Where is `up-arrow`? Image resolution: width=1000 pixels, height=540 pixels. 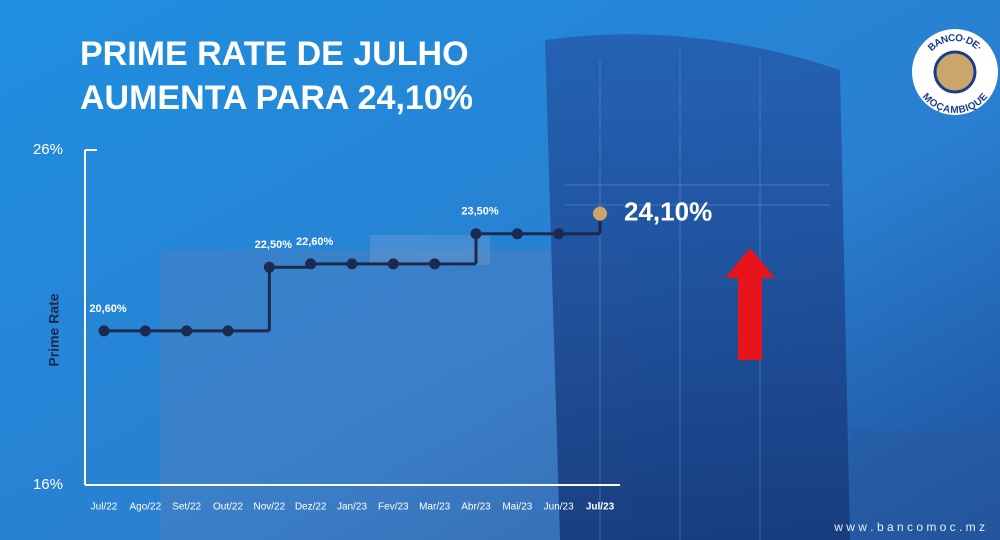 up-arrow is located at coordinates (750, 304).